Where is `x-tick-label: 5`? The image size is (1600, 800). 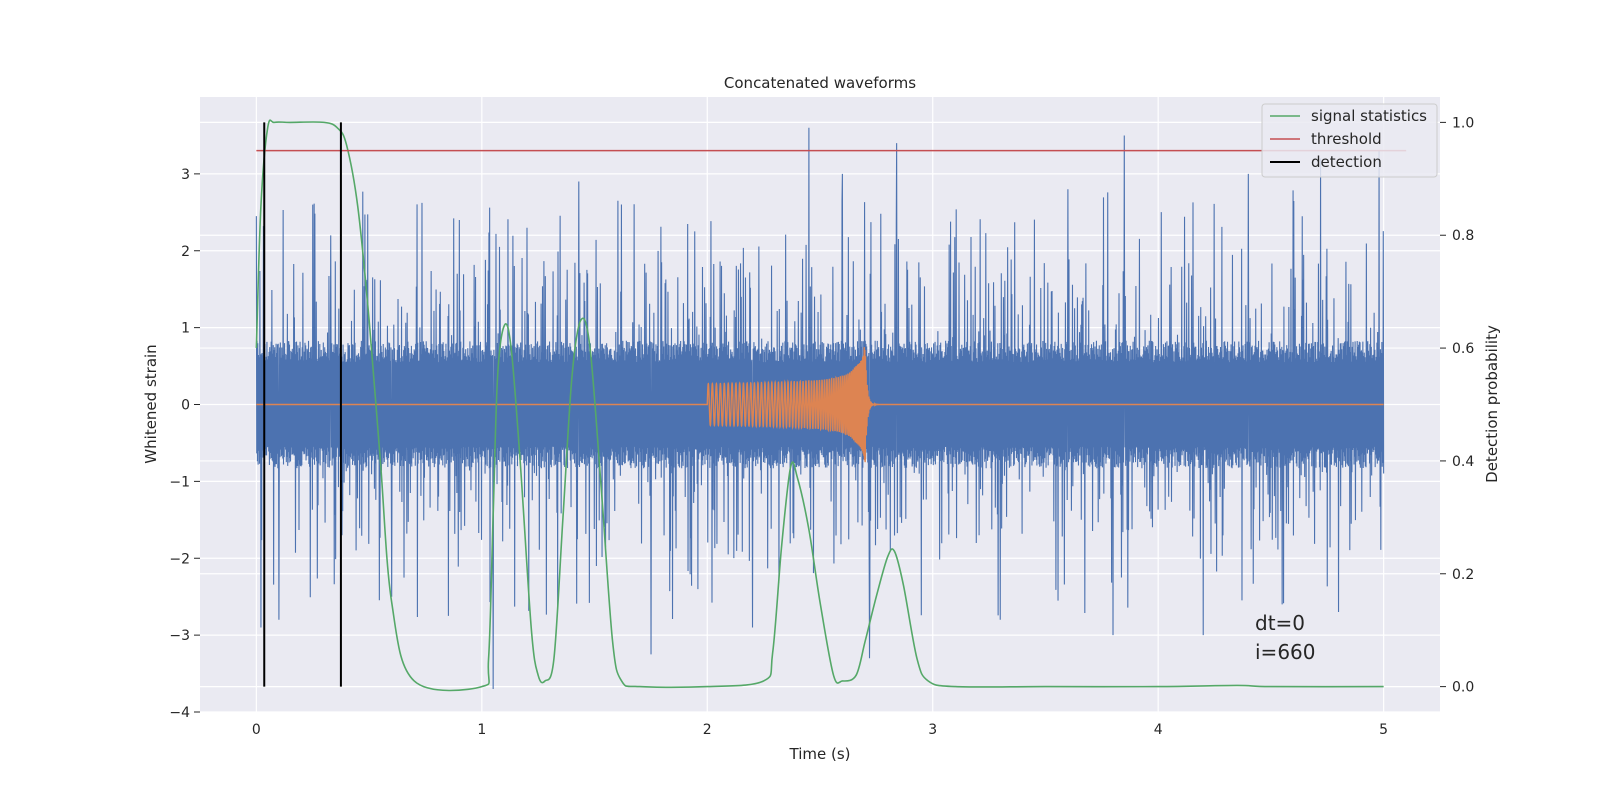
x-tick-label: 5 is located at coordinates (1383, 730).